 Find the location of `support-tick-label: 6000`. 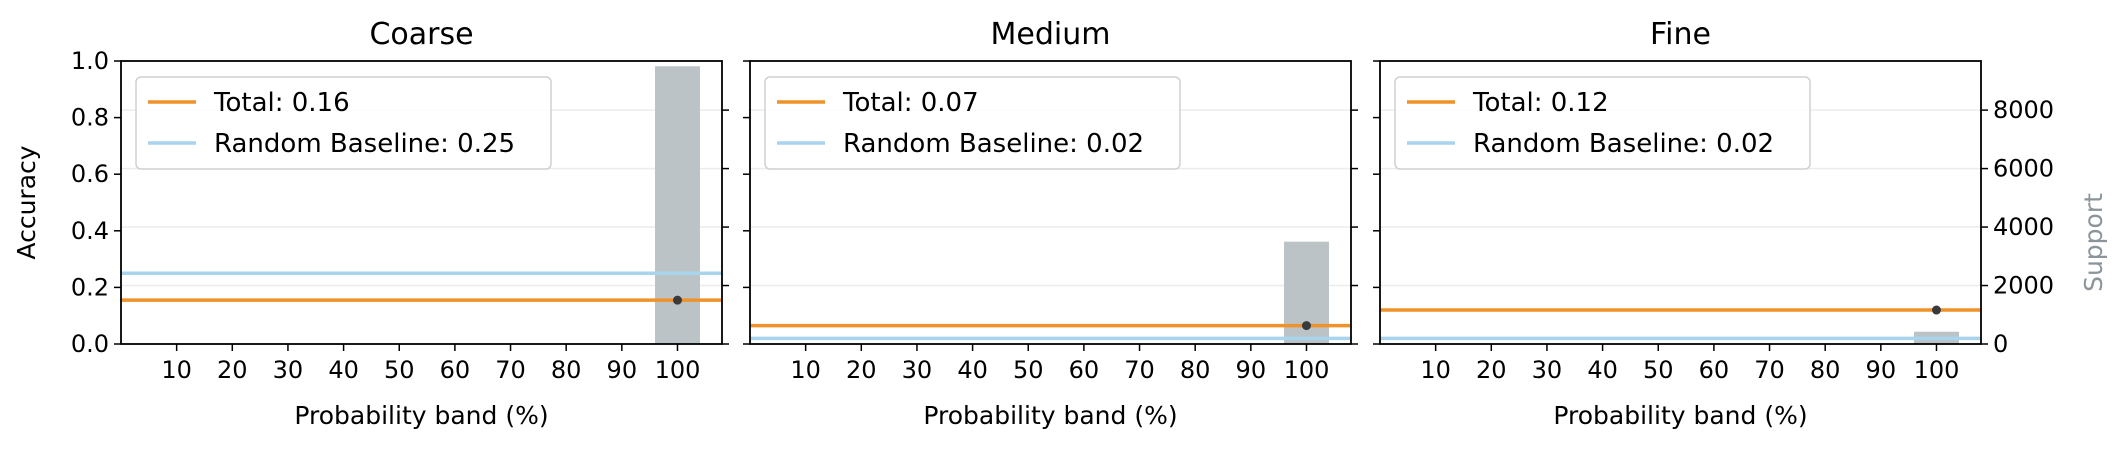

support-tick-label: 6000 is located at coordinates (2023, 169).